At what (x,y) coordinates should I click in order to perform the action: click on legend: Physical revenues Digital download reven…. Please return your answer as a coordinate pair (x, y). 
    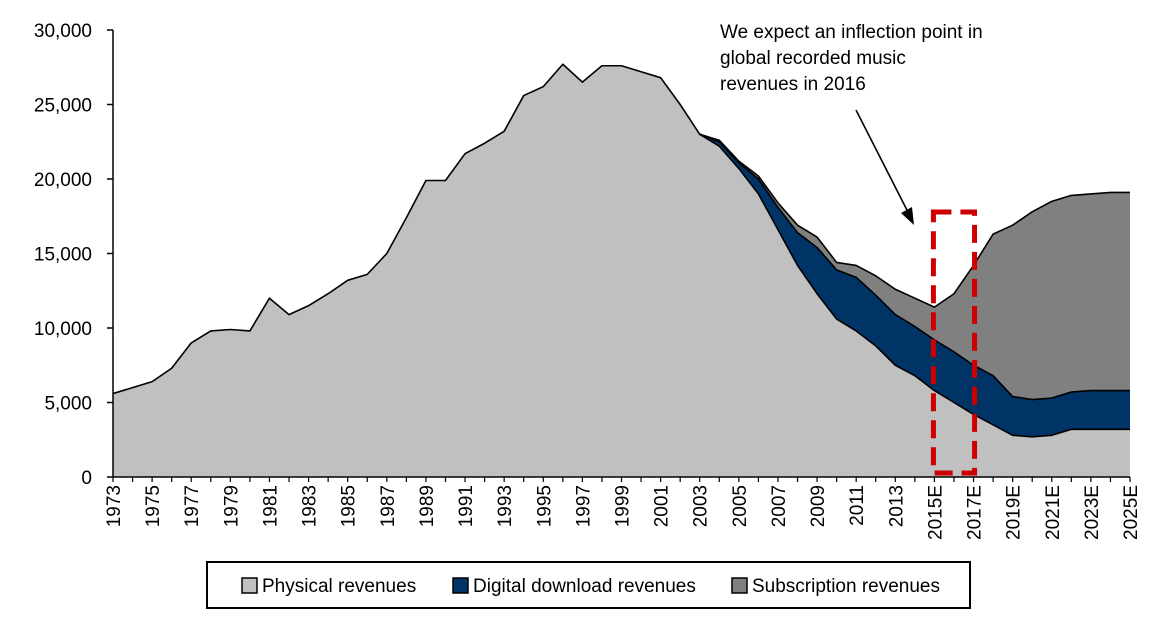
    Looking at the image, I should click on (588, 585).